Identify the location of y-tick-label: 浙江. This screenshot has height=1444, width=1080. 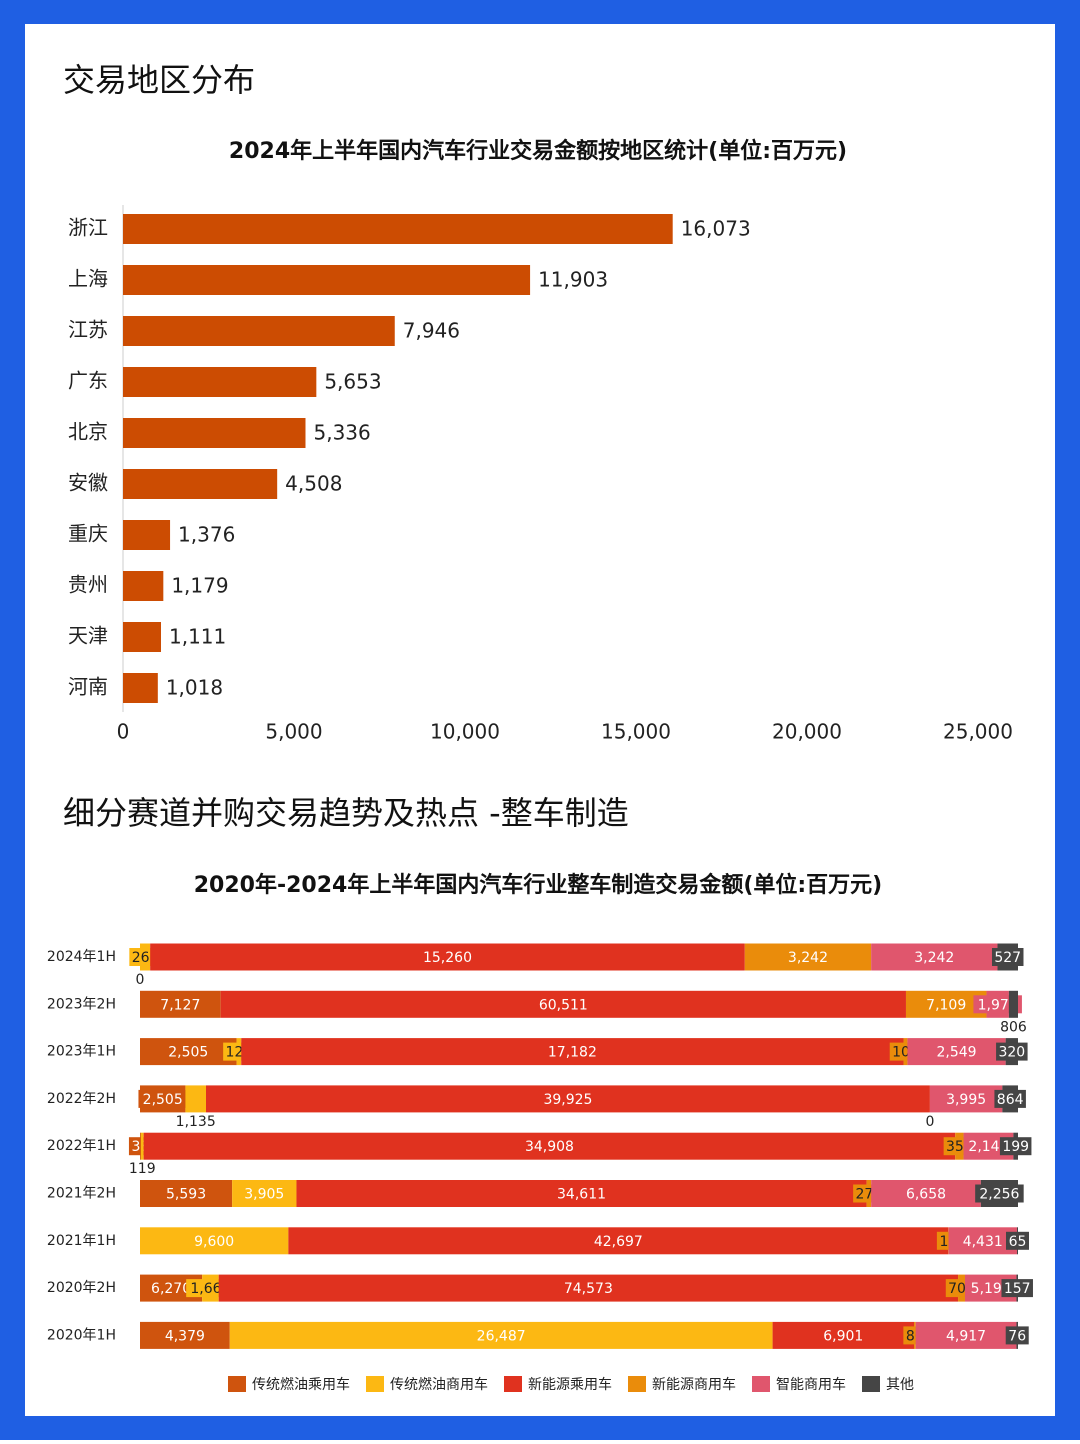
(88, 228).